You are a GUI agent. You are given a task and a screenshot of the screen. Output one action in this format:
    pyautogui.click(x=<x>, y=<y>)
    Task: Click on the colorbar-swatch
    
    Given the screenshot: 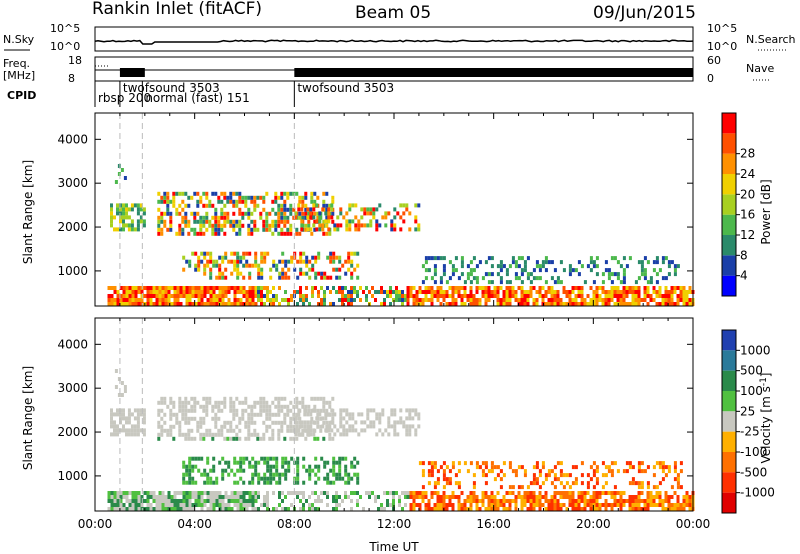 What is the action you would take?
    pyautogui.click(x=729, y=285)
    